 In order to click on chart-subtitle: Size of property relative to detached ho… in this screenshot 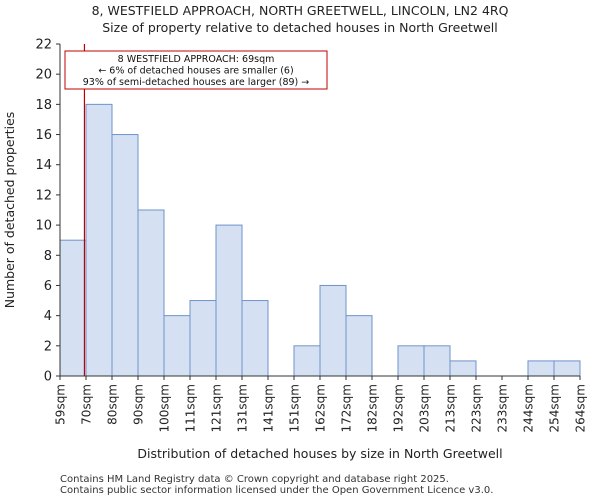, I will do `click(300, 27)`.